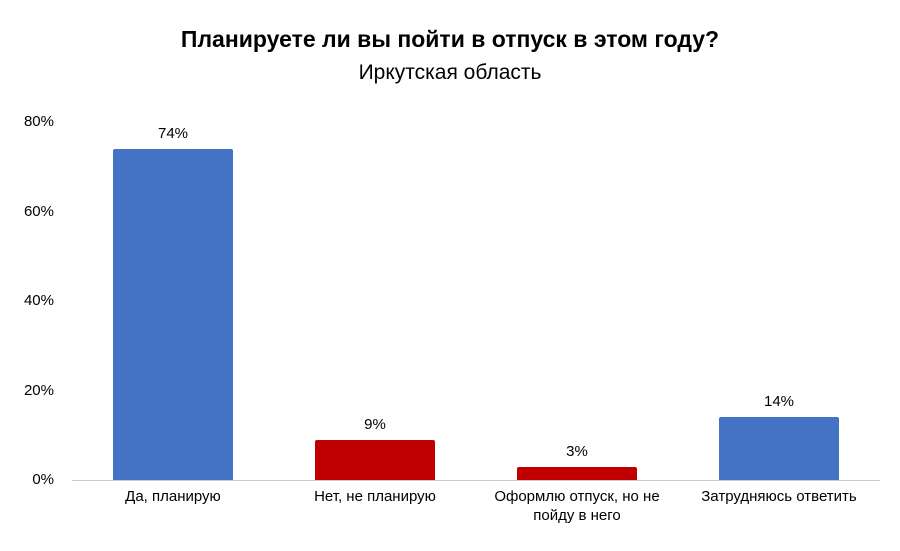 This screenshot has height=551, width=900. Describe the element at coordinates (577, 301) in the screenshot. I see `bar-group: 3%` at that location.